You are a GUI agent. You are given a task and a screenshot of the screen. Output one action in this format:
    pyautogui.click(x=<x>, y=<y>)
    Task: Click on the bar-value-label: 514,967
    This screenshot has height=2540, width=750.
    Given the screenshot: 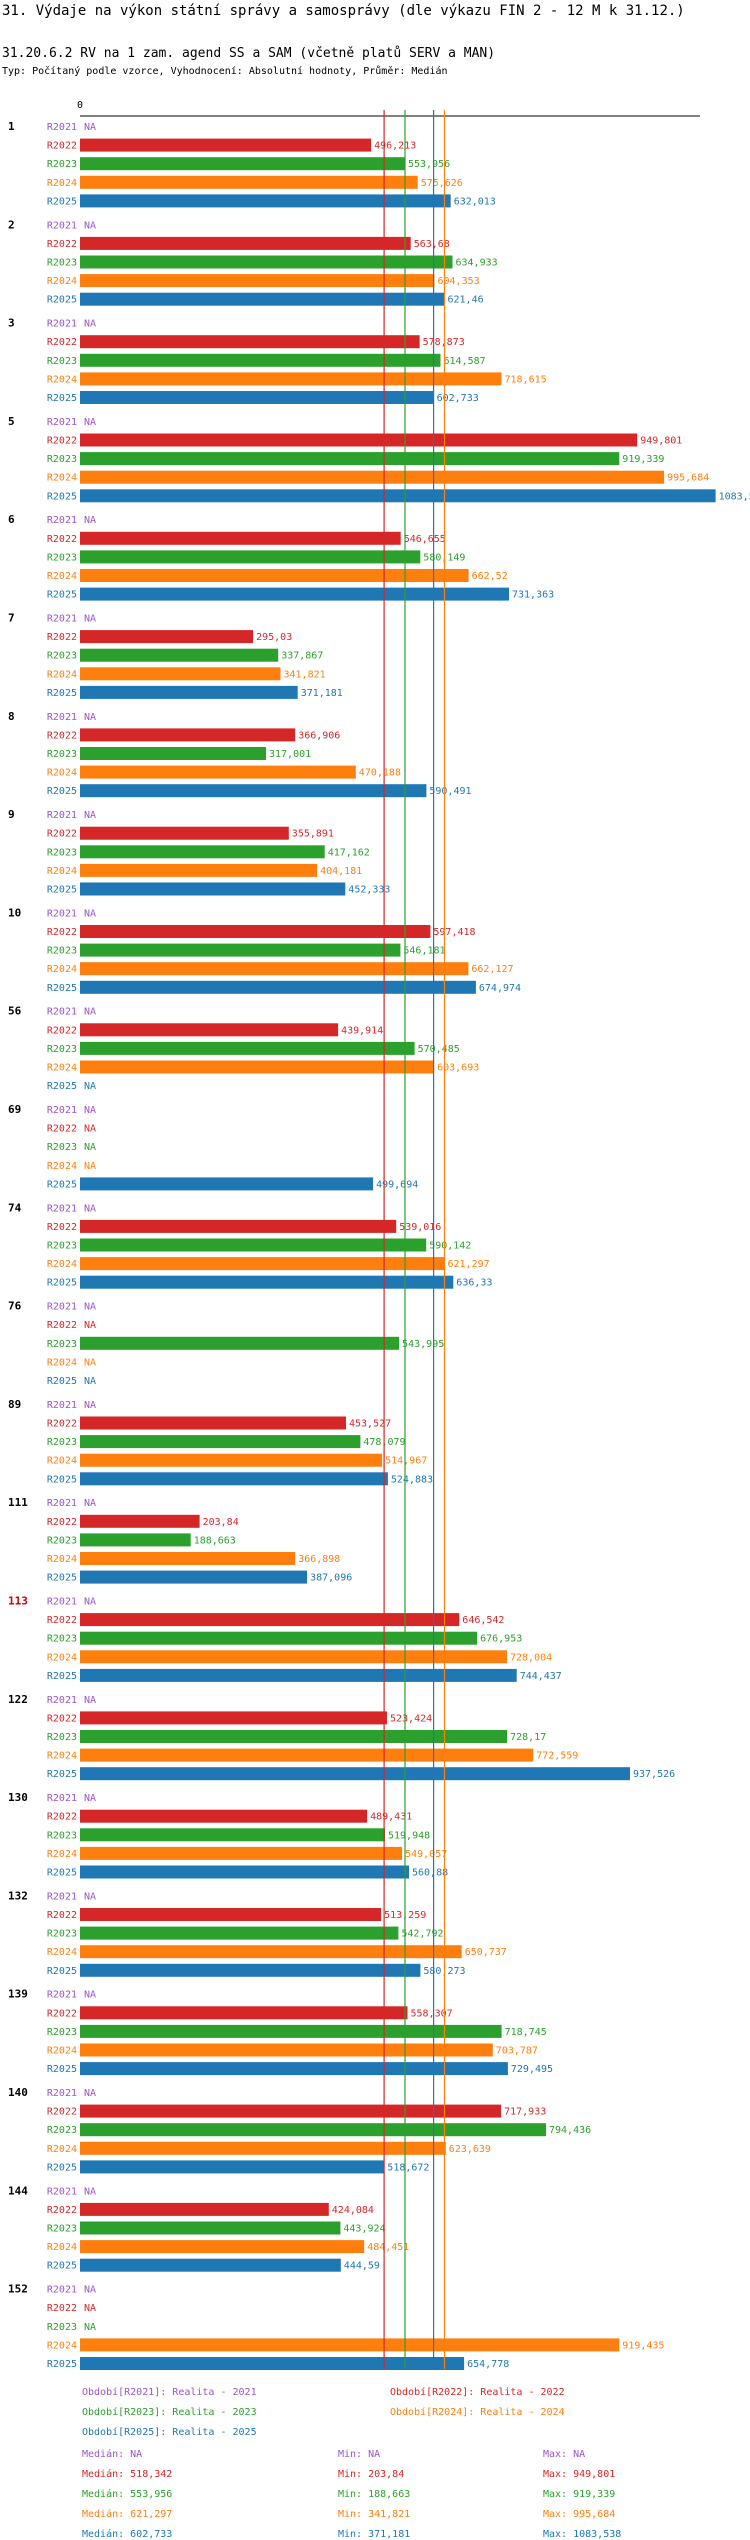 What is the action you would take?
    pyautogui.click(x=406, y=1461)
    